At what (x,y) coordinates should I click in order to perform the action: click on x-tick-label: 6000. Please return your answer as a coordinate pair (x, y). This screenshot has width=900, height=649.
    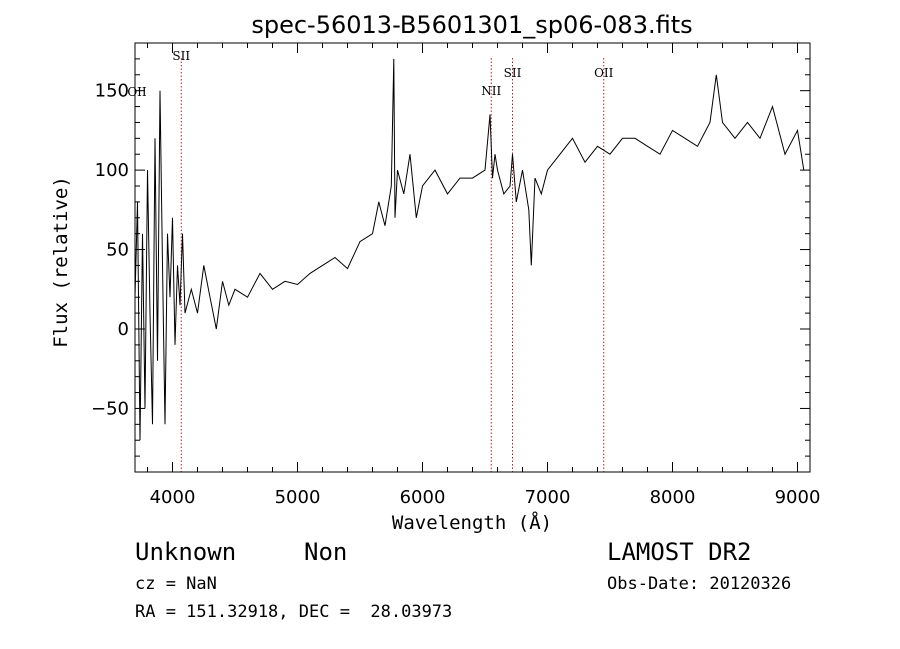
    Looking at the image, I should click on (423, 497).